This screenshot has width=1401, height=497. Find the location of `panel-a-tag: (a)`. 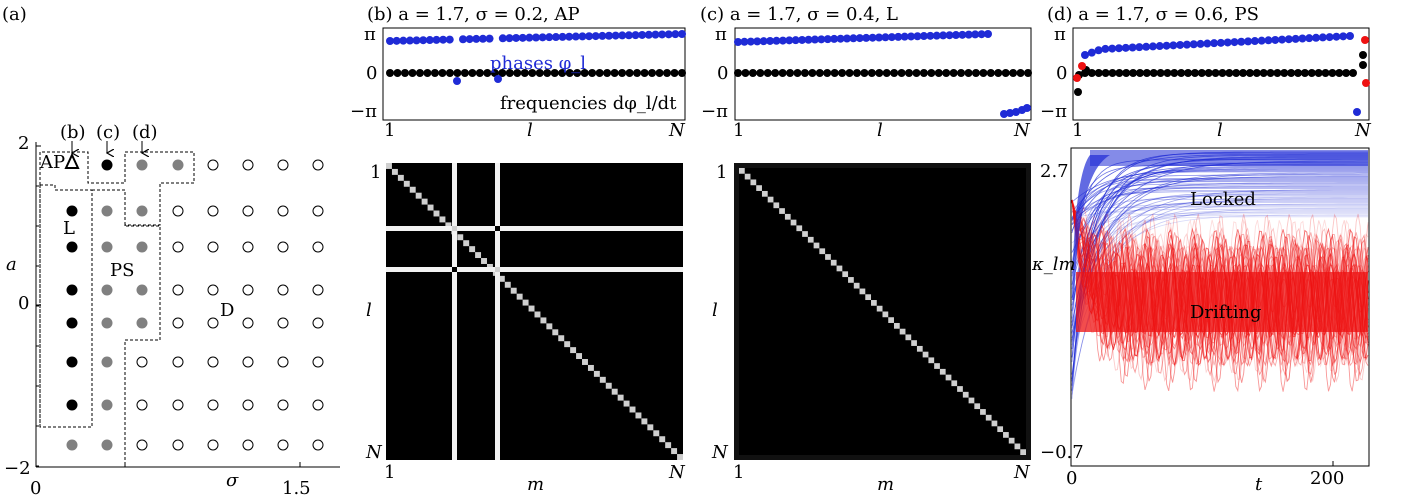

panel-a-tag: (a) is located at coordinates (14, 14).